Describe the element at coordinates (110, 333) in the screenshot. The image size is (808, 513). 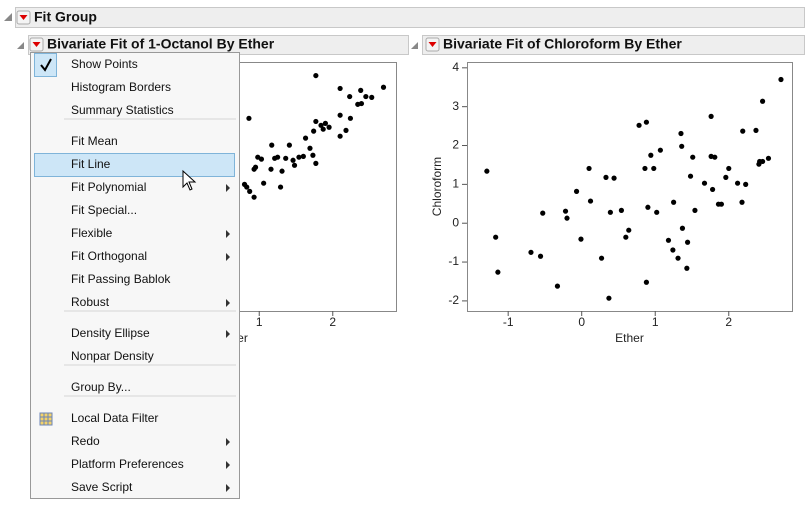
I see `menu-item: Density Ellipse` at that location.